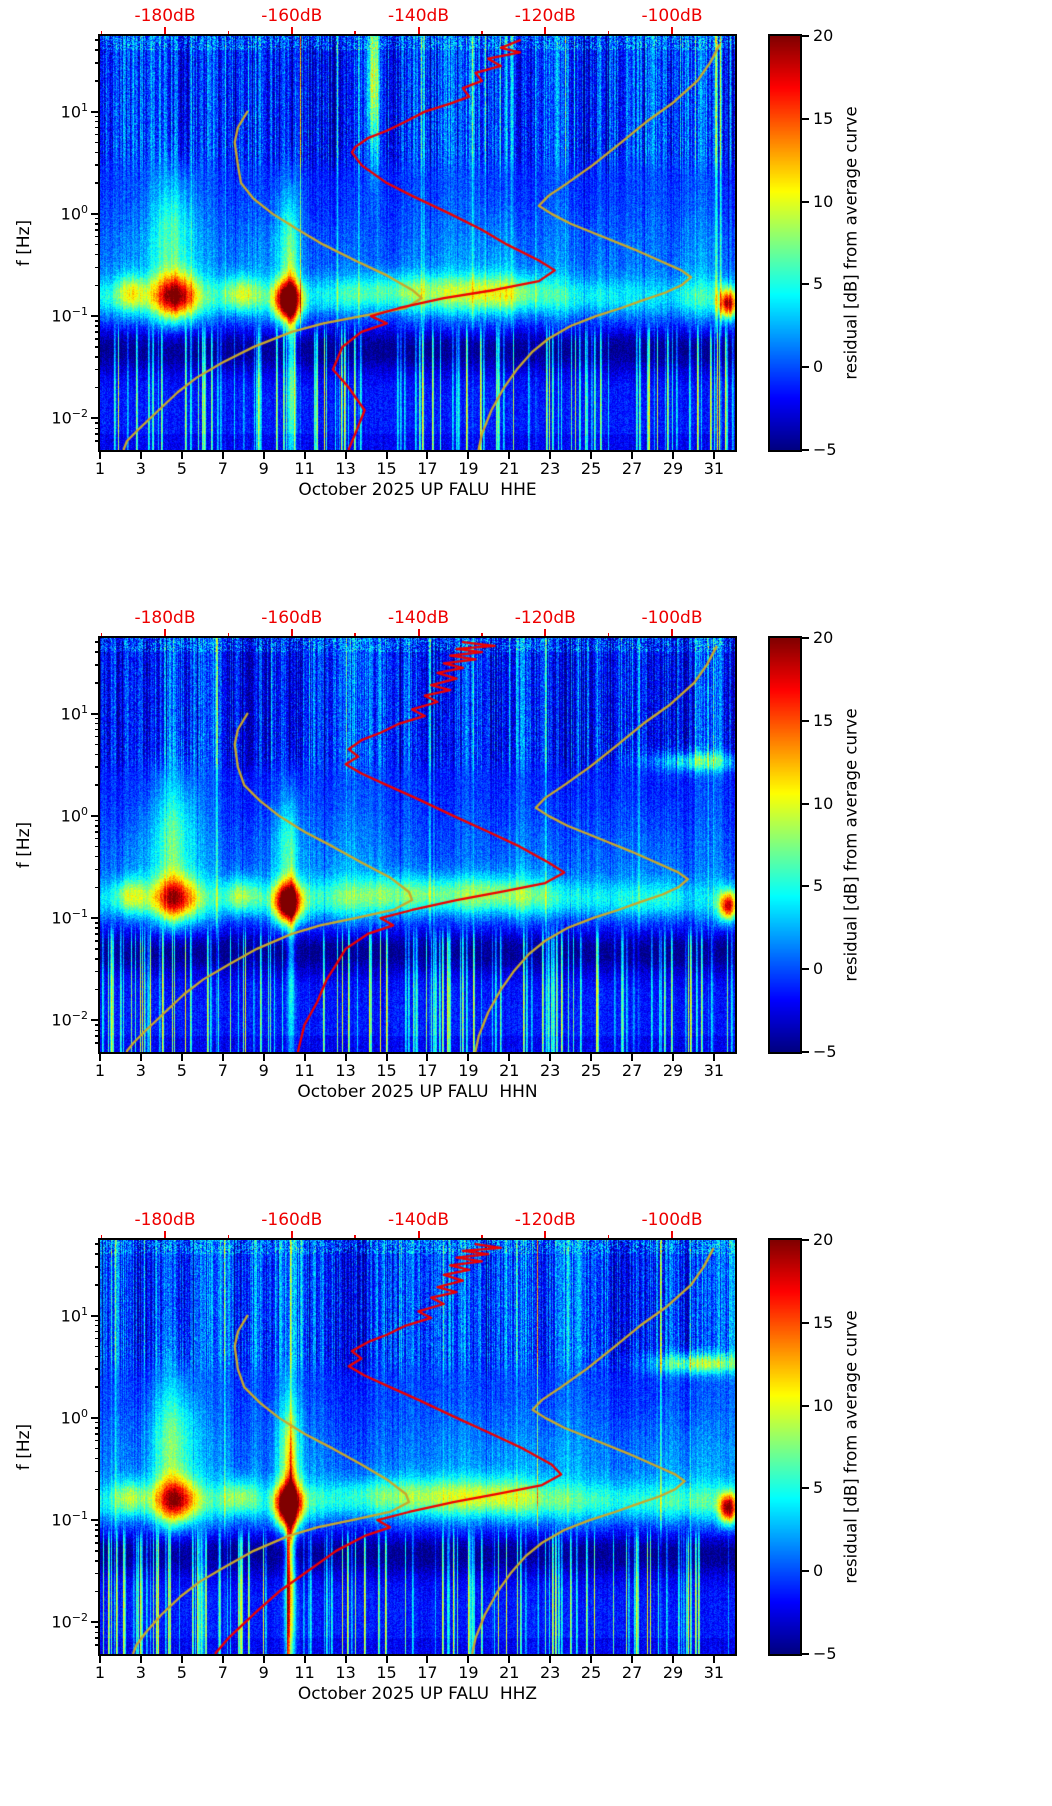  What do you see at coordinates (165, 1220) in the screenshot?
I see `db-axis-label: -180dB` at bounding box center [165, 1220].